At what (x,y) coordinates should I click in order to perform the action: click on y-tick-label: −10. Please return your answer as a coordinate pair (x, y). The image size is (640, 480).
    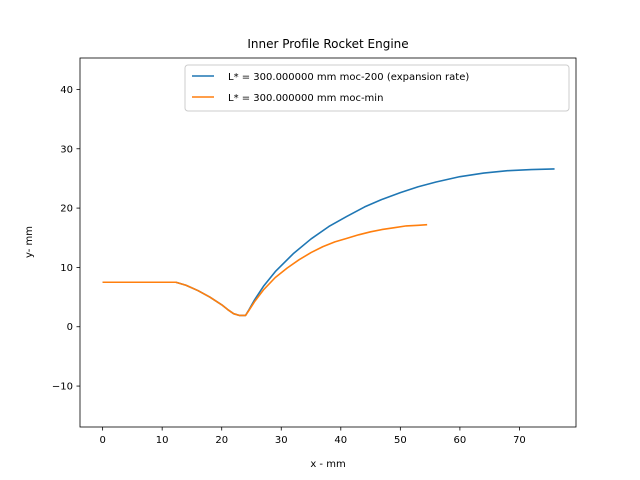
    Looking at the image, I should click on (62, 387).